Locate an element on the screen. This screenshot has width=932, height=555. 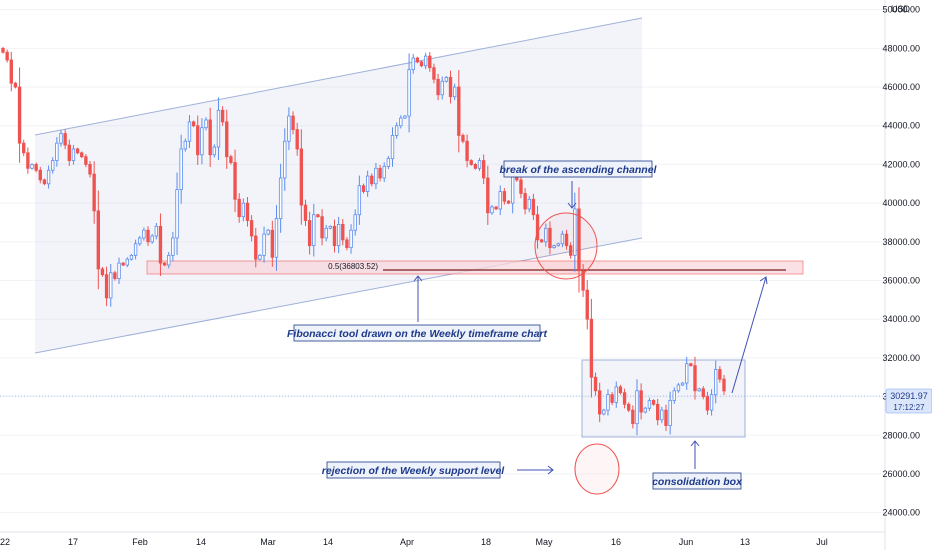
time-axis: 22 17 Feb 14 Mar 14 Apr 18 May 16 Jun 13 Jul is located at coordinates (442, 539).